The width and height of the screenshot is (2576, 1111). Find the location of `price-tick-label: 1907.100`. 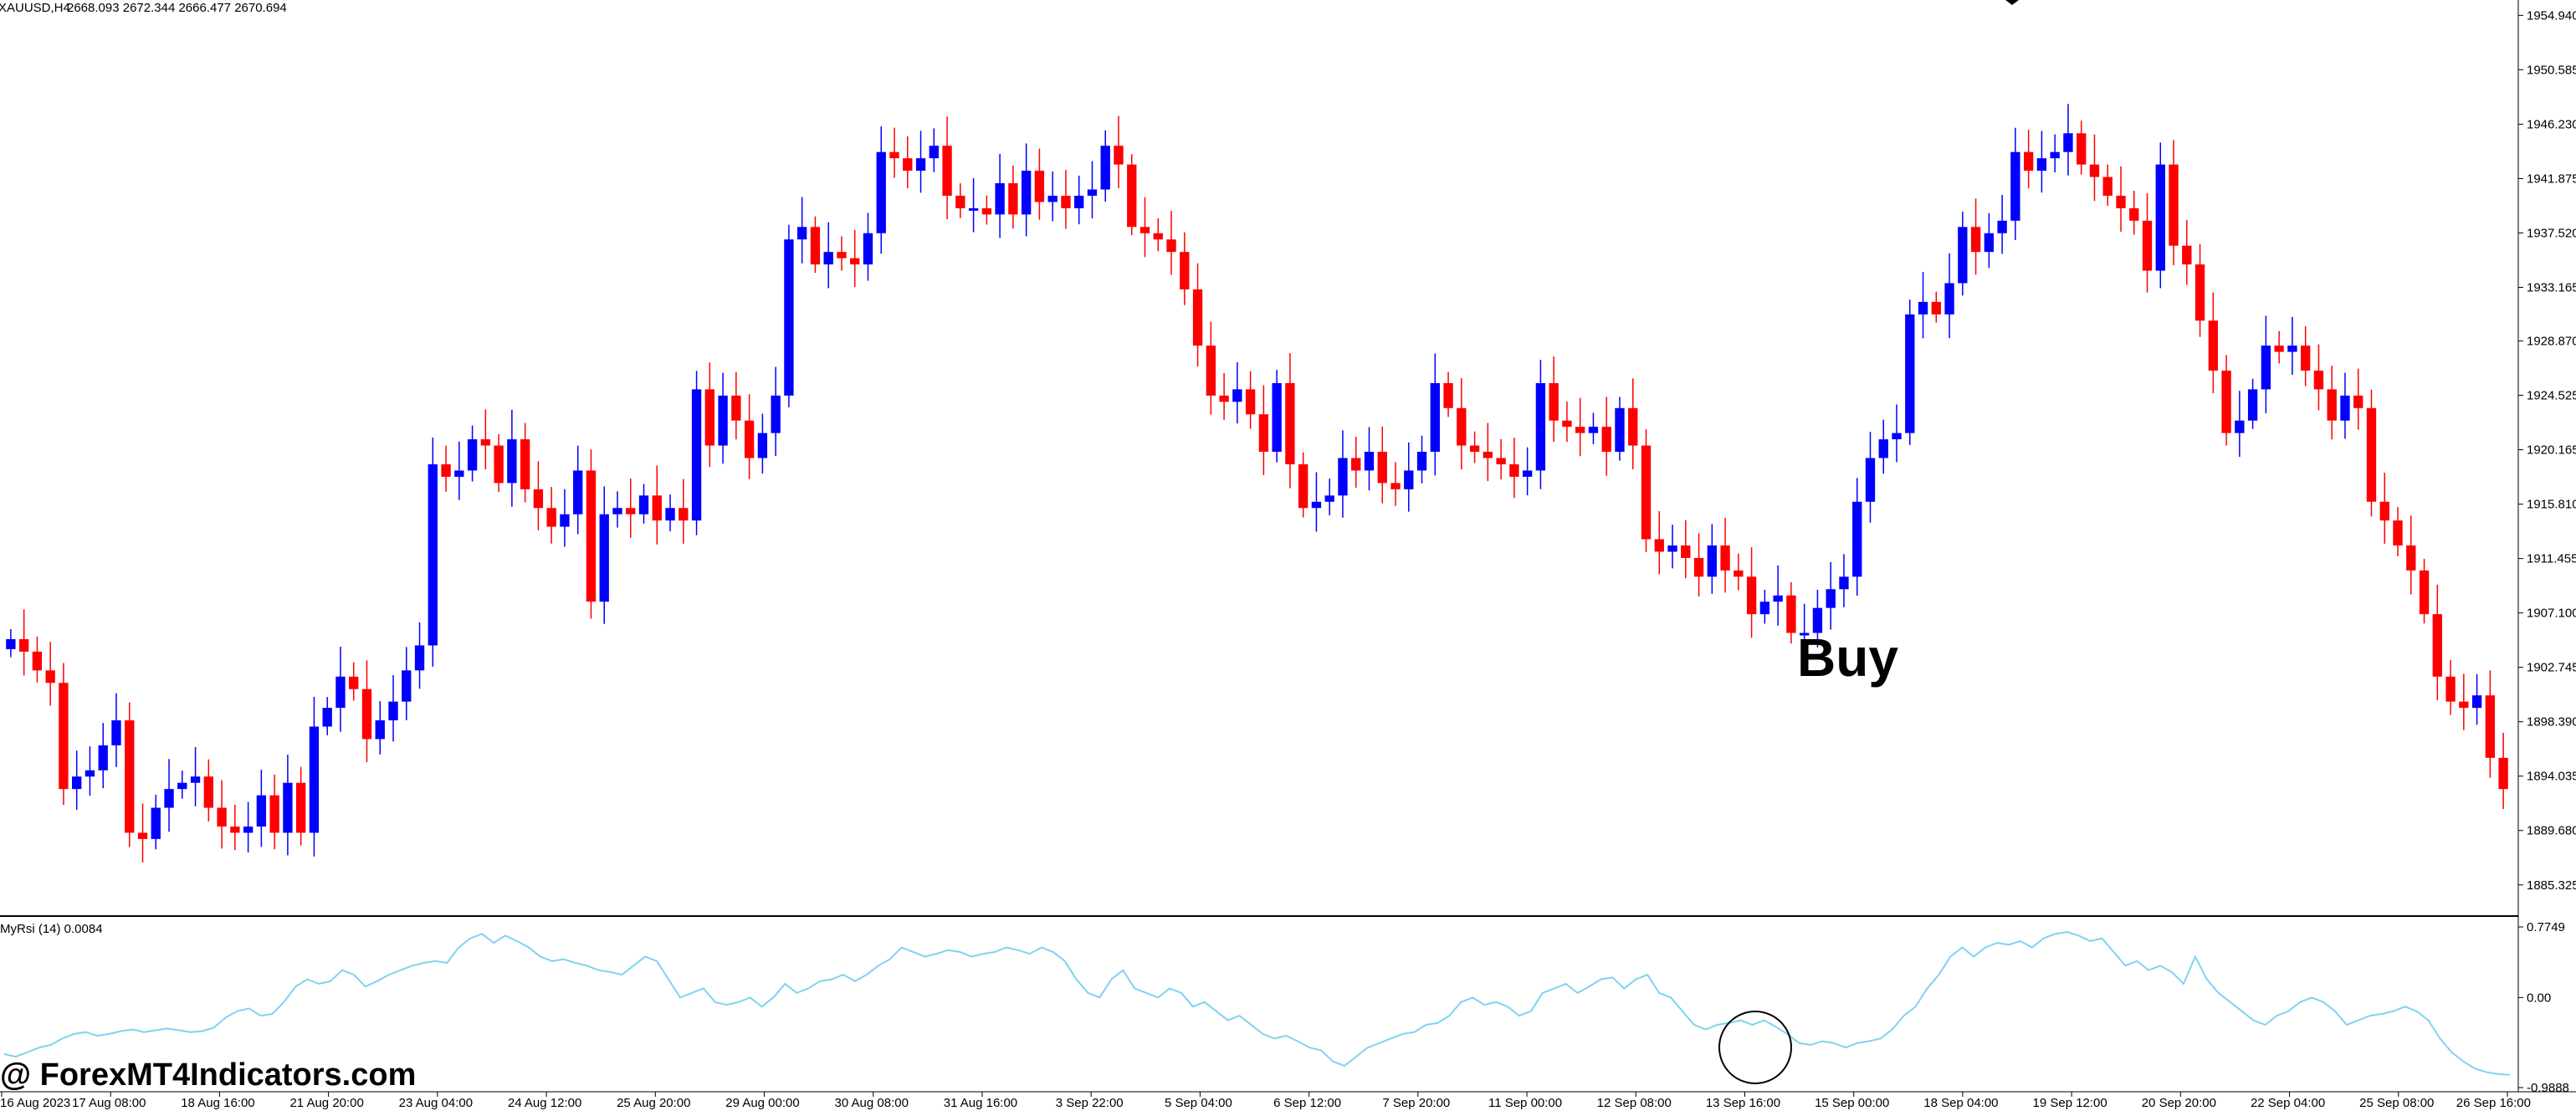

price-tick-label: 1907.100 is located at coordinates (2552, 614).